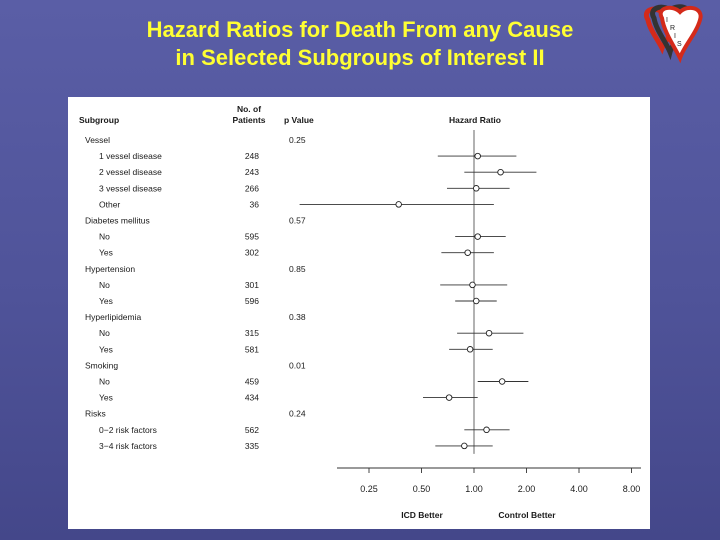 The image size is (720, 540). I want to click on x-tick-label: 4.00, so click(579, 489).